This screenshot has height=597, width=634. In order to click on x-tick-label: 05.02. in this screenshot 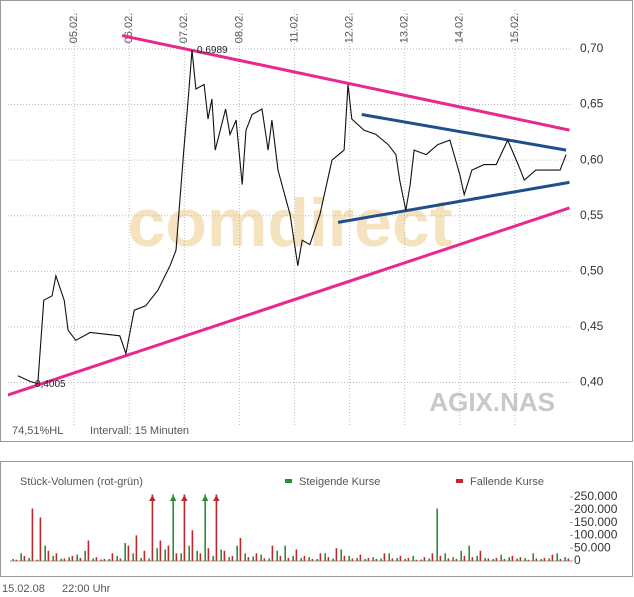, I will do `click(74, 28)`.